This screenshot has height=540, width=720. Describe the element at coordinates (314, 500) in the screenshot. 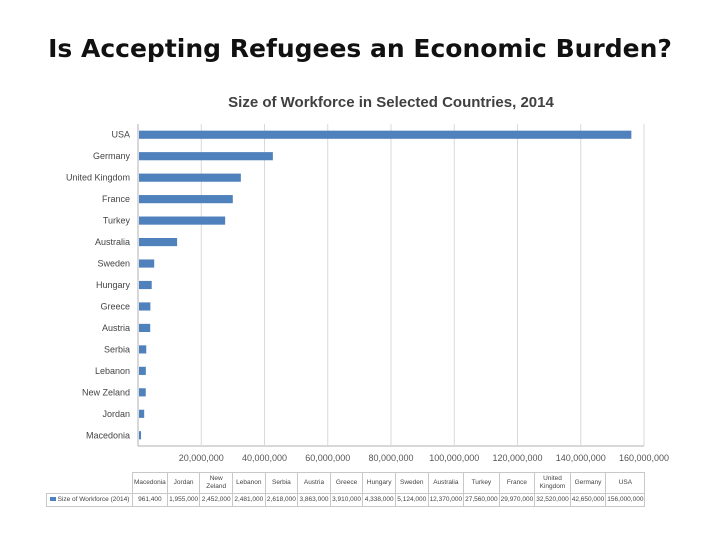

I see `table-cell: 3,863,000` at that location.